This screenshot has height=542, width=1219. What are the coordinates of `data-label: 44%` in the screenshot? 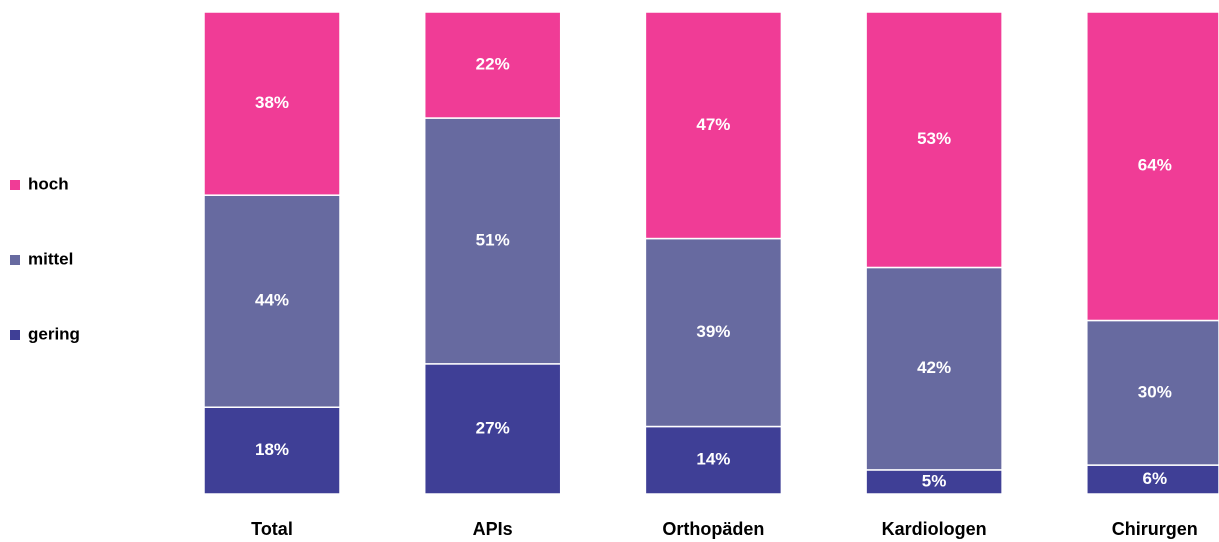 It's located at (272, 300).